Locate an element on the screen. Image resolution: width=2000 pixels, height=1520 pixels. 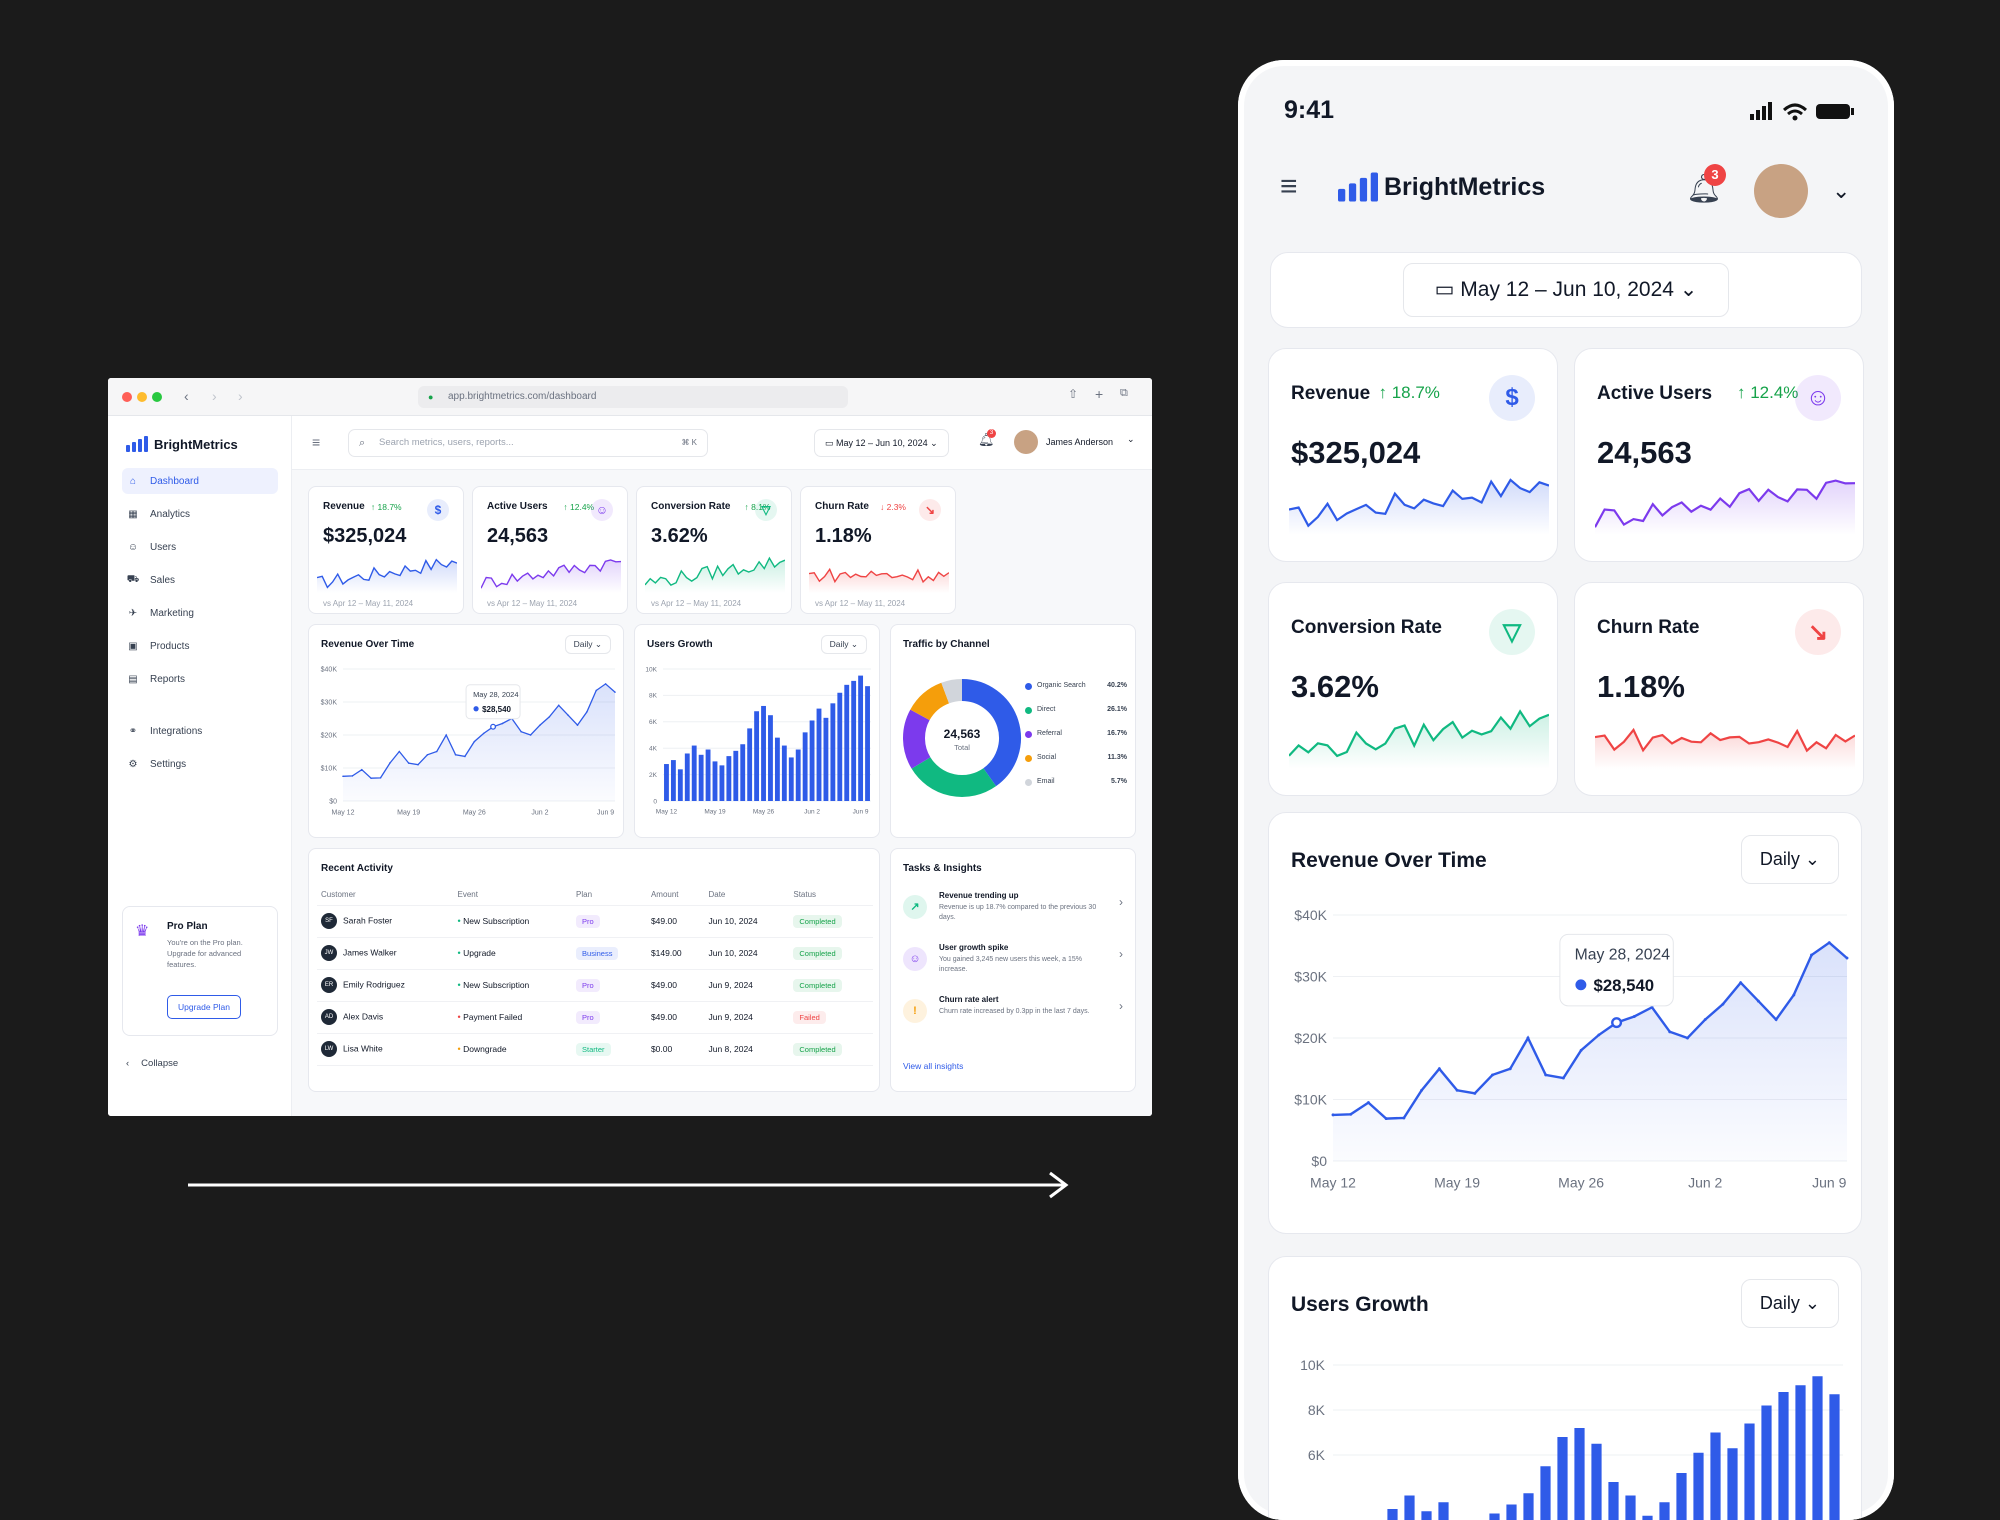
phone-kpi-card-conversion-rate: Conversion Rate▽3.62% is located at coordinates (1413, 689).